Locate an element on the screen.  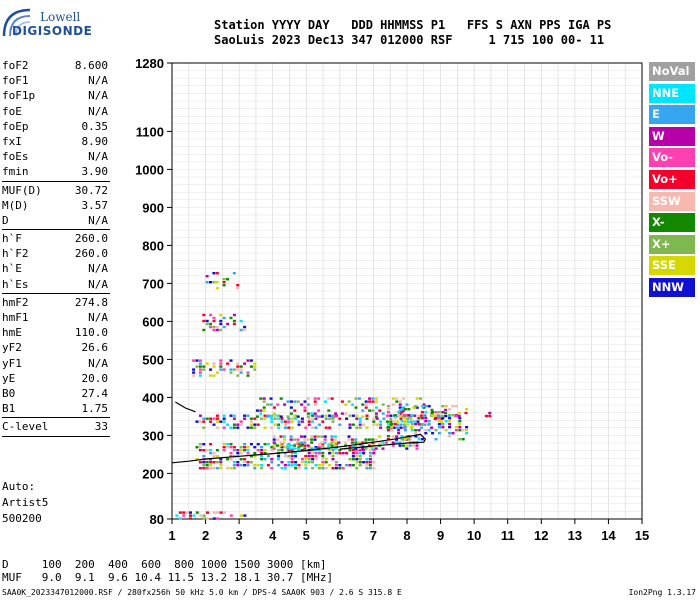
y-tick-label: 800 is located at coordinates (153, 245).